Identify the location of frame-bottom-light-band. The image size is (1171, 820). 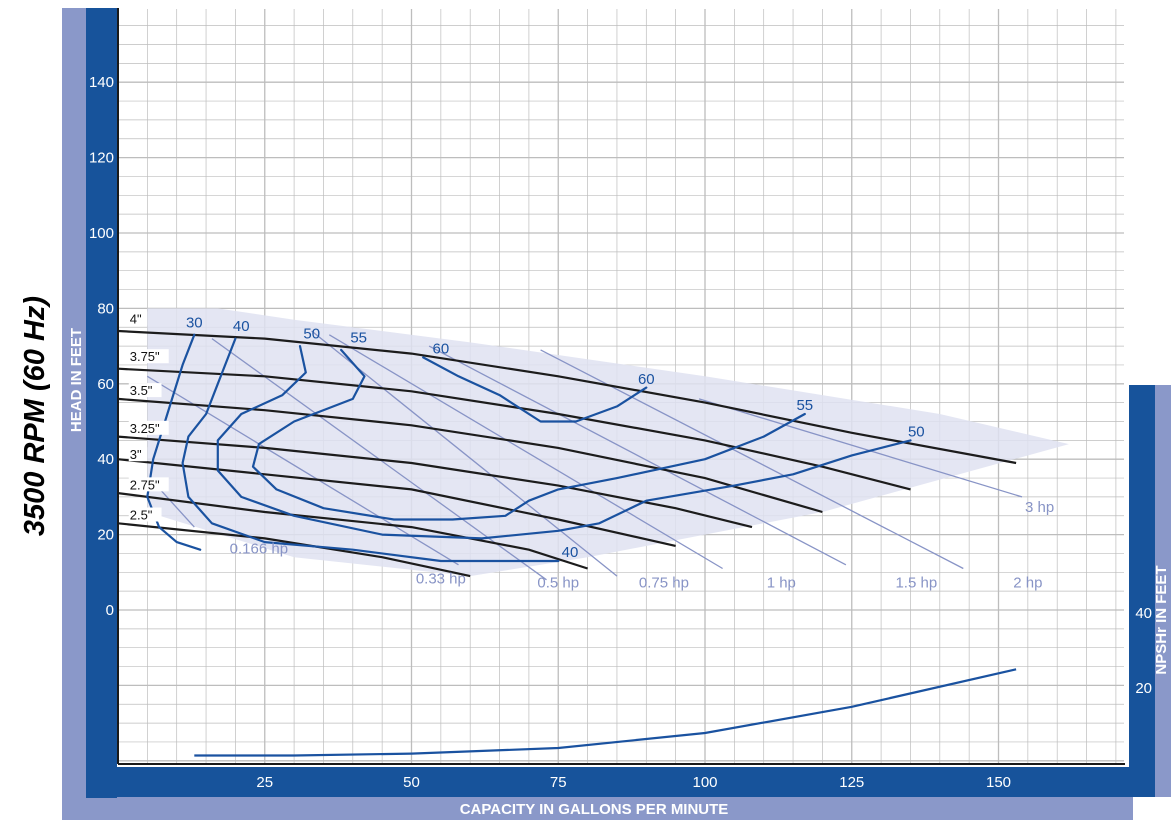
(597, 808).